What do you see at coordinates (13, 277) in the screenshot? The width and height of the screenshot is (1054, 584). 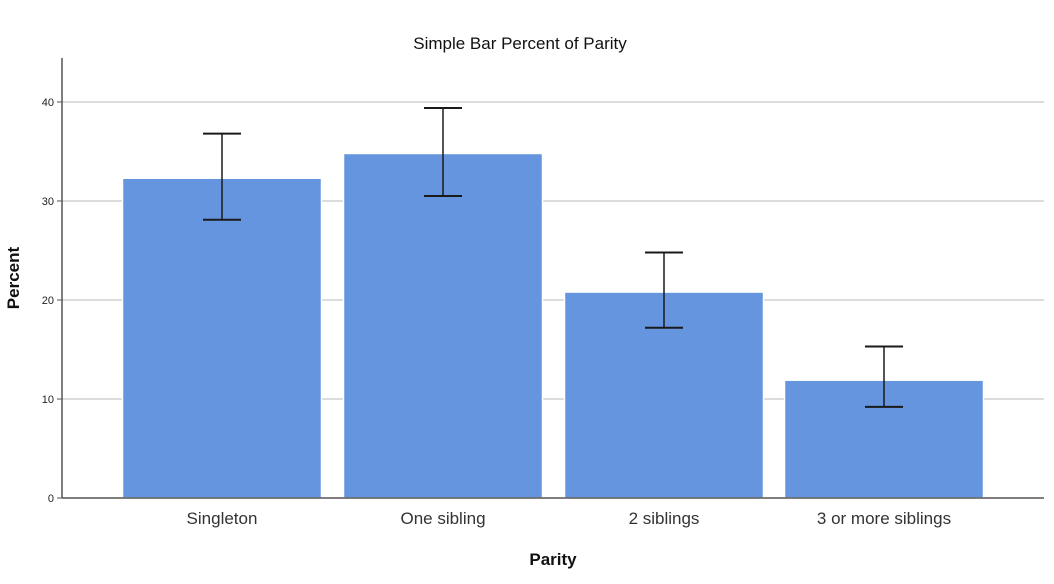 I see `y-axis-title: Percent` at bounding box center [13, 277].